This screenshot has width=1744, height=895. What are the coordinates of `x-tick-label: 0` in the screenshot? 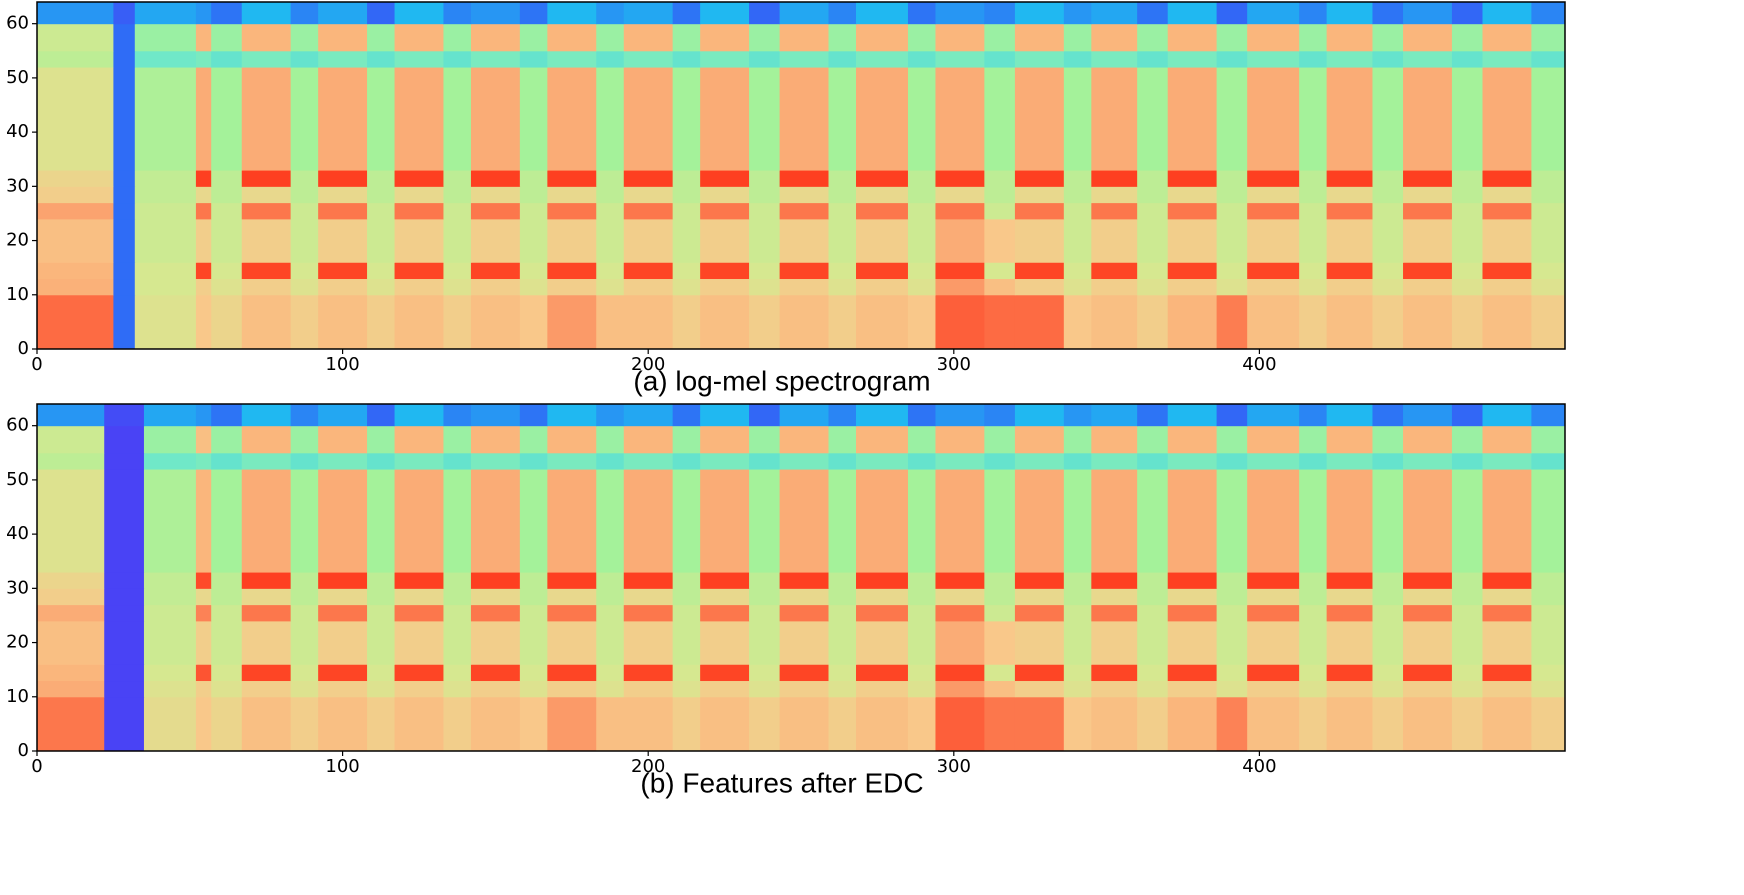 It's located at (36, 766).